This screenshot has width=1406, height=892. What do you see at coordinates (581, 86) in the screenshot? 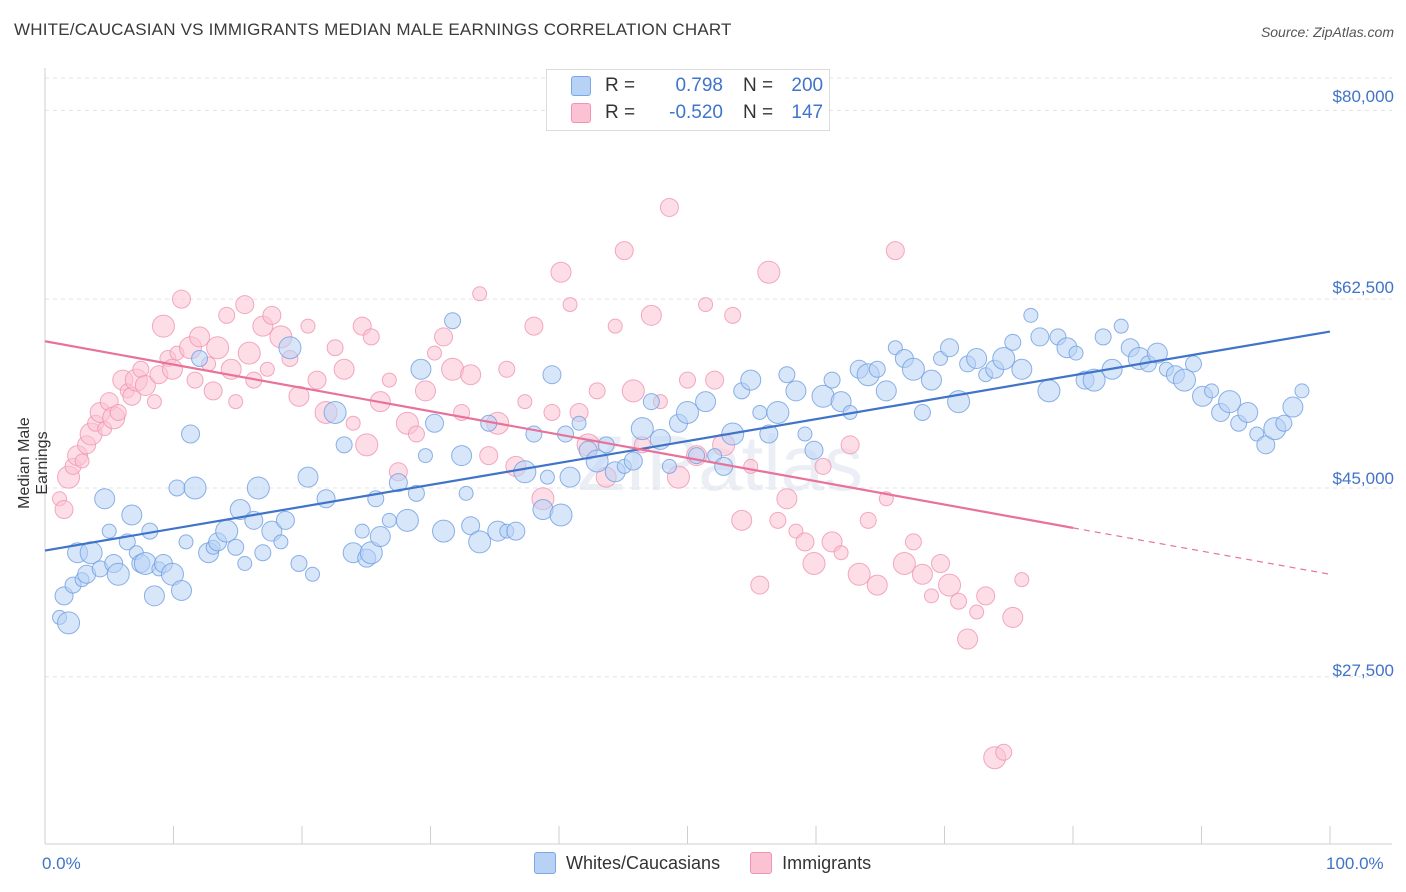
I see `blue-swatch` at bounding box center [581, 86].